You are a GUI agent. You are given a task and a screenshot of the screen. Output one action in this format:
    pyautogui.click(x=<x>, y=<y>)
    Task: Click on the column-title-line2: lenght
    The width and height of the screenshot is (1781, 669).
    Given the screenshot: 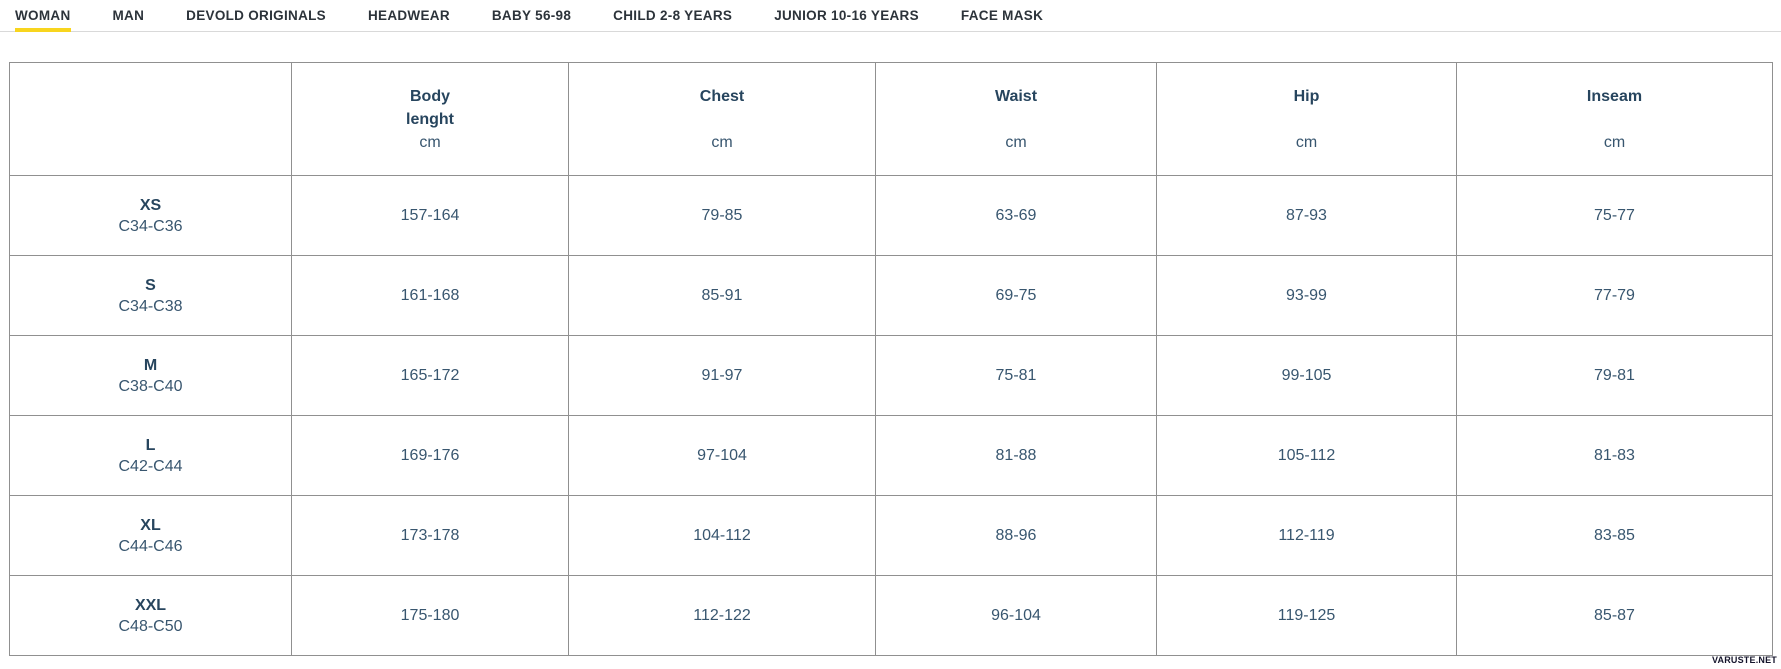 What is the action you would take?
    pyautogui.click(x=430, y=119)
    